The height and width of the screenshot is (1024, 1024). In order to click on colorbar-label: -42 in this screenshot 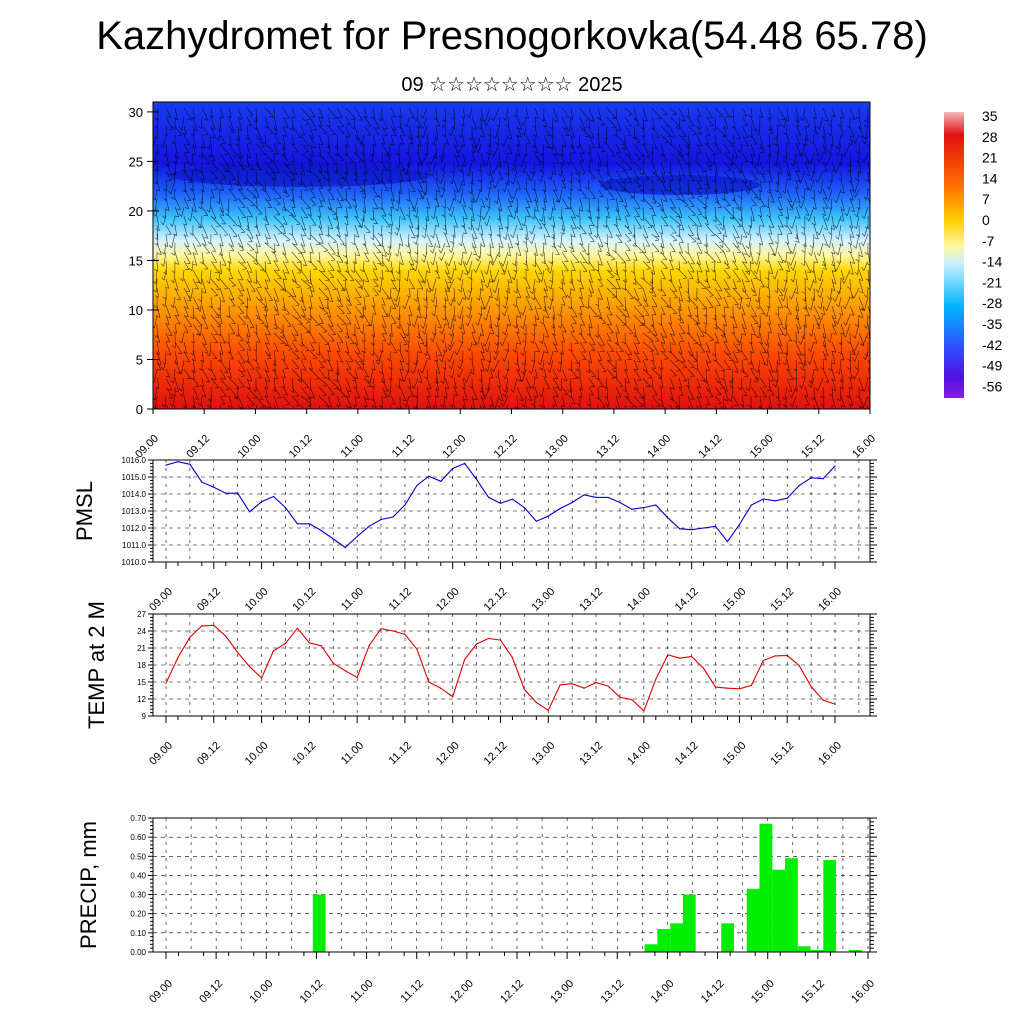, I will do `click(992, 345)`.